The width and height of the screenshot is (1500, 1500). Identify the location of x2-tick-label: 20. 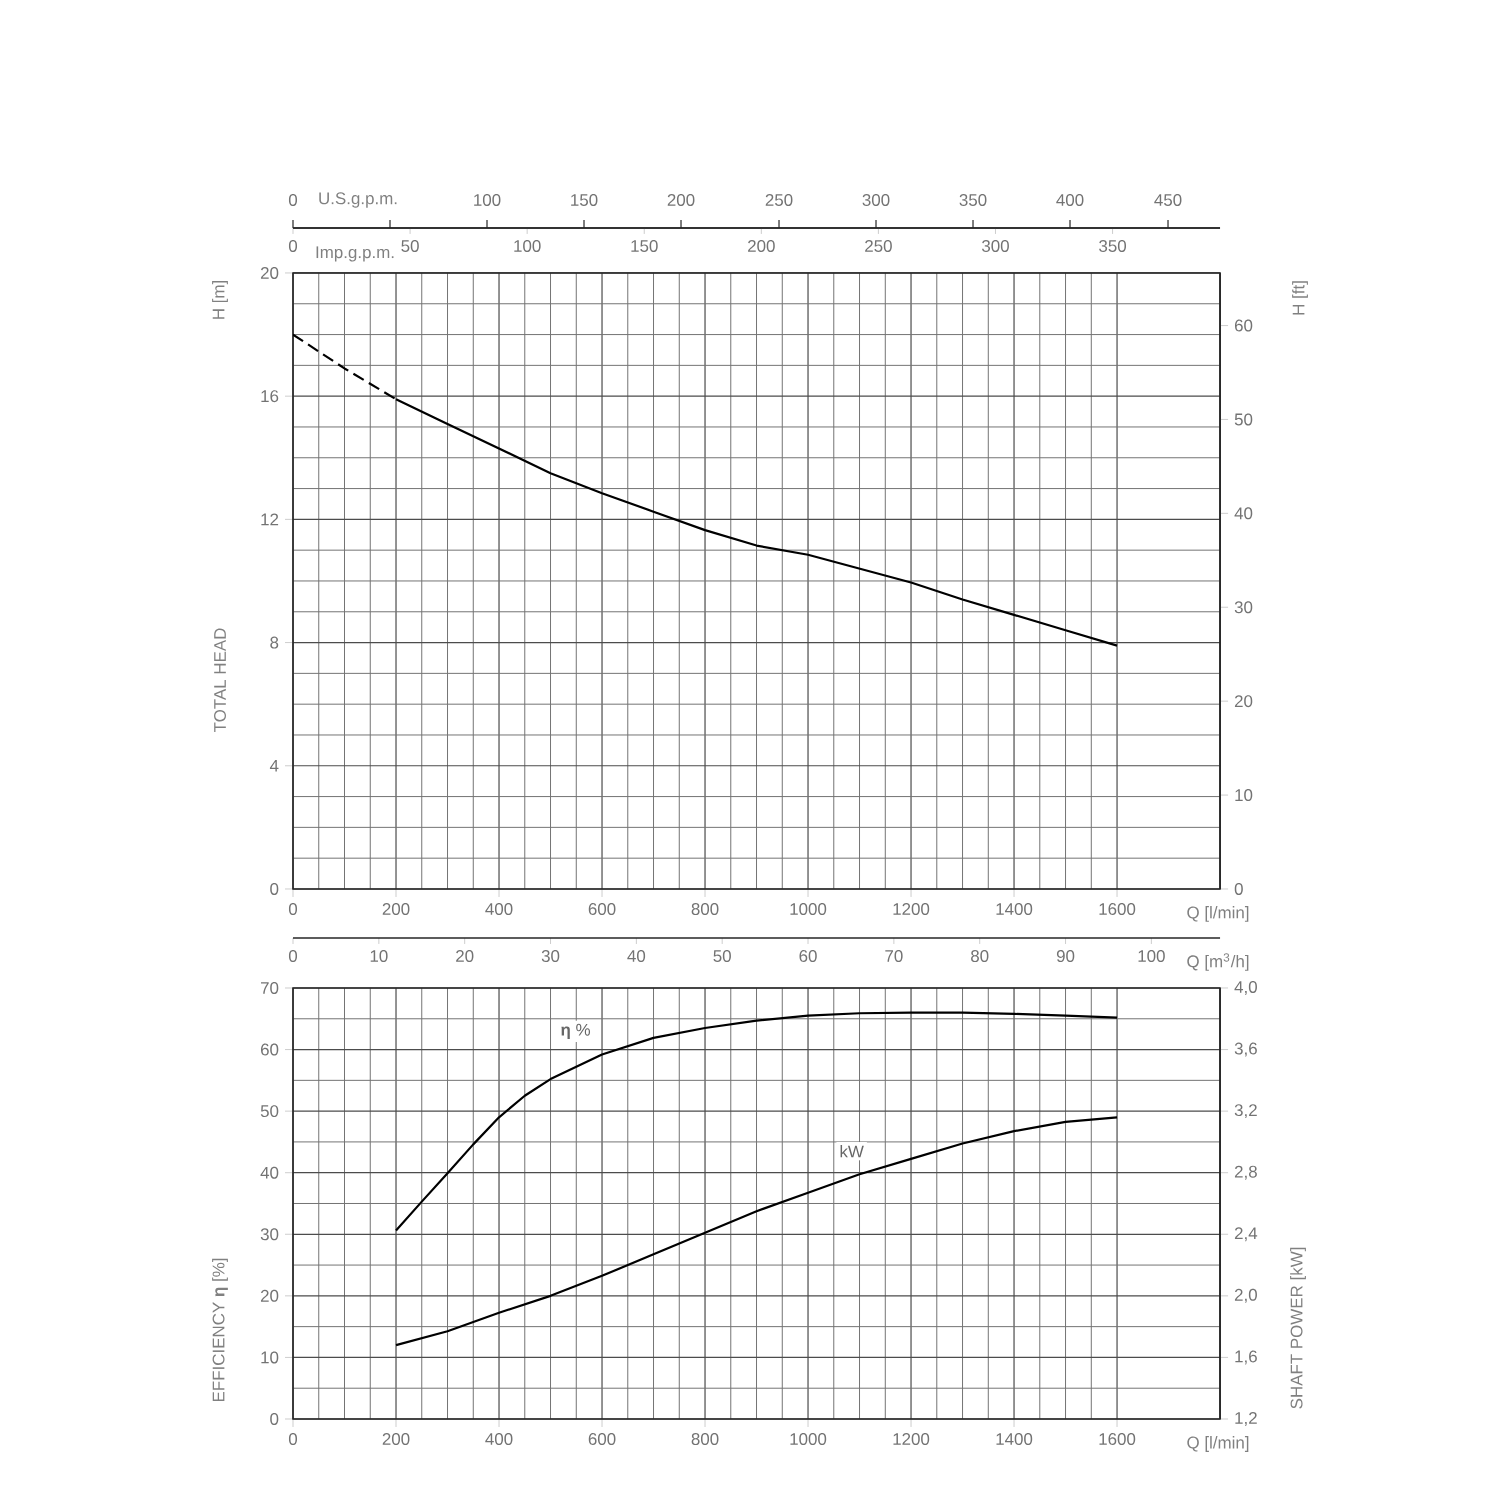
(465, 956).